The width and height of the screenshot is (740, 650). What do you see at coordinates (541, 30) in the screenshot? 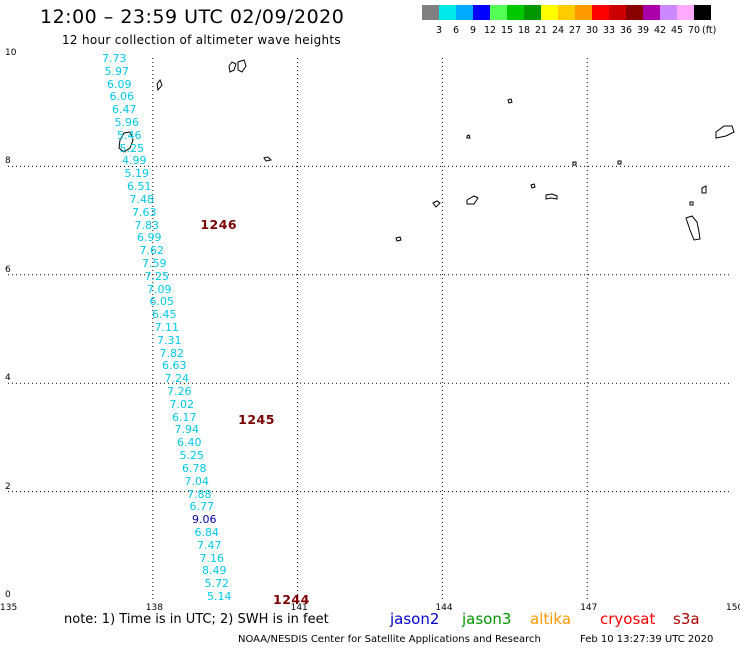
I see `colorbar-label: 21` at bounding box center [541, 30].